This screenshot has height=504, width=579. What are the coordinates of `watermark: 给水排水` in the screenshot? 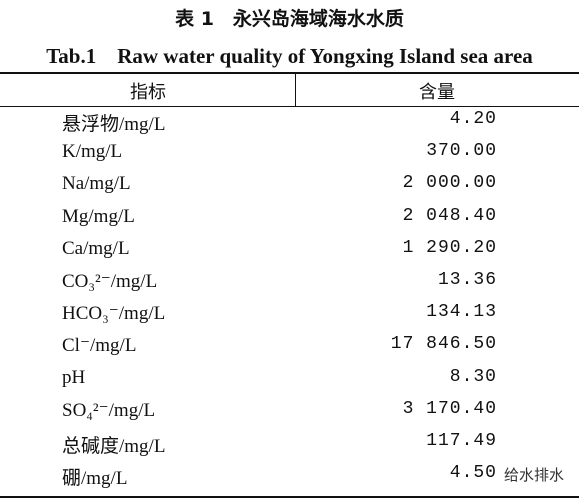 It's located at (534, 474).